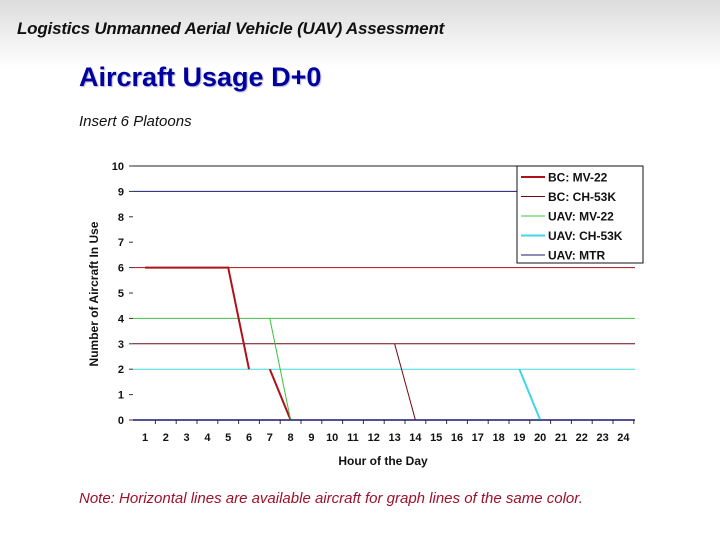 Image resolution: width=720 pixels, height=540 pixels. Describe the element at coordinates (121, 370) in the screenshot. I see `y-tick-label: 2` at that location.